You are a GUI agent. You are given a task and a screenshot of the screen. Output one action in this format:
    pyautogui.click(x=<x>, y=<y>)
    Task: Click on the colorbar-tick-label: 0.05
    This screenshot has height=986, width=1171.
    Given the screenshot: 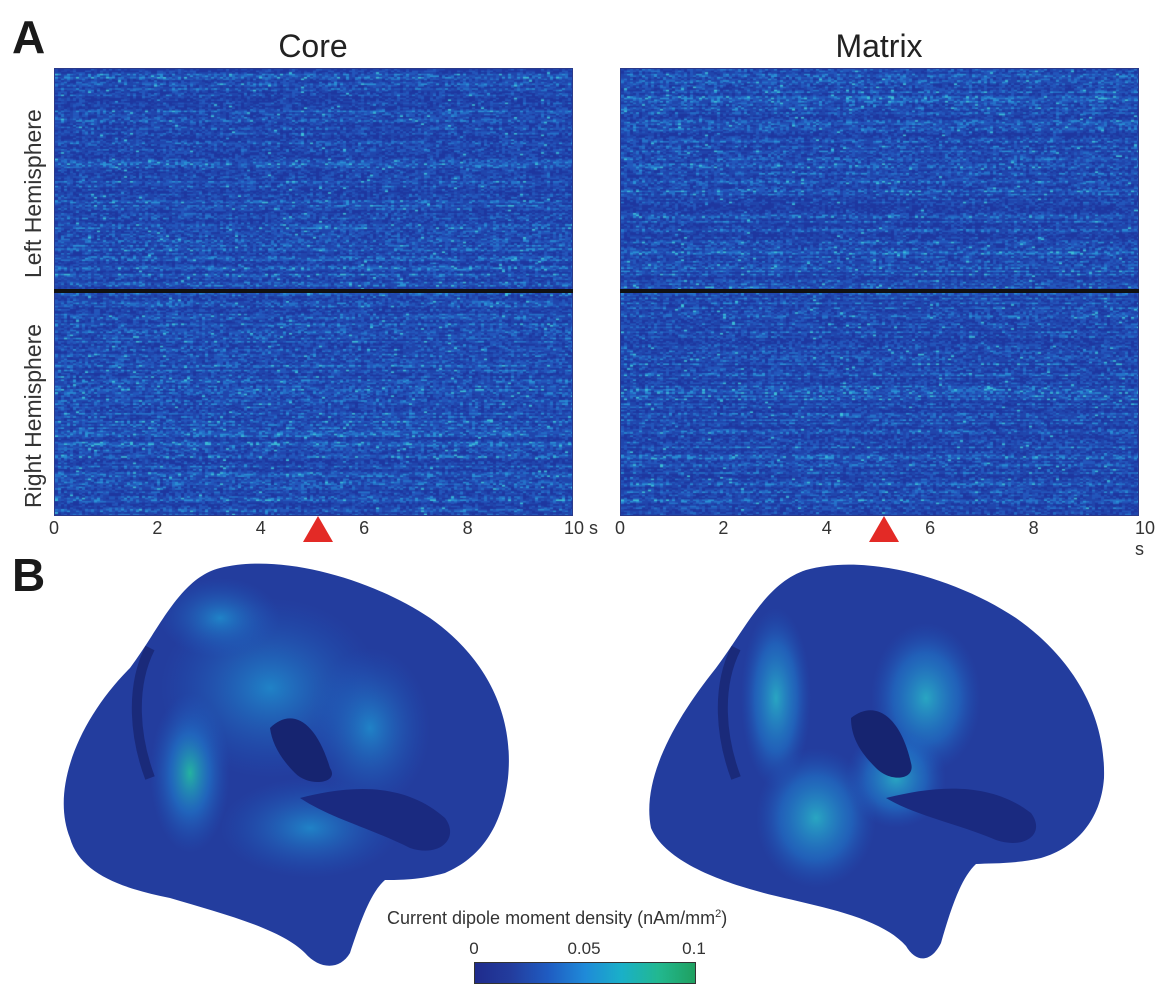 What is the action you would take?
    pyautogui.click(x=584, y=948)
    